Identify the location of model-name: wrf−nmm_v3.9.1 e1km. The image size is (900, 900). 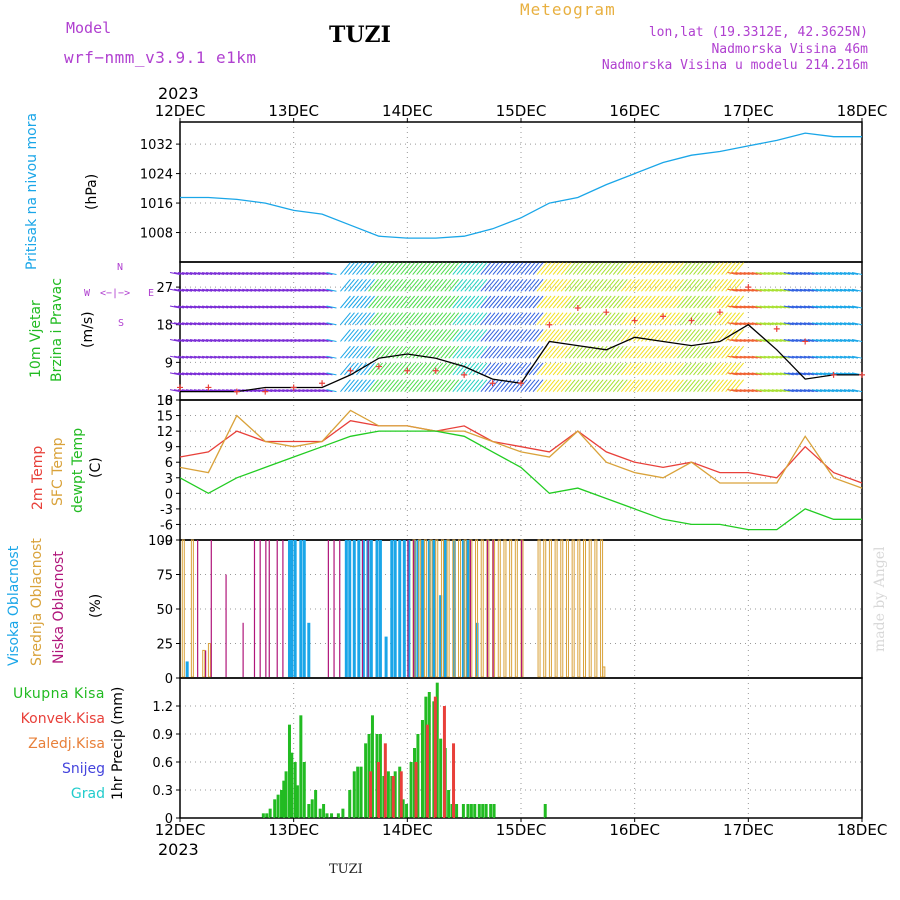
(160, 57).